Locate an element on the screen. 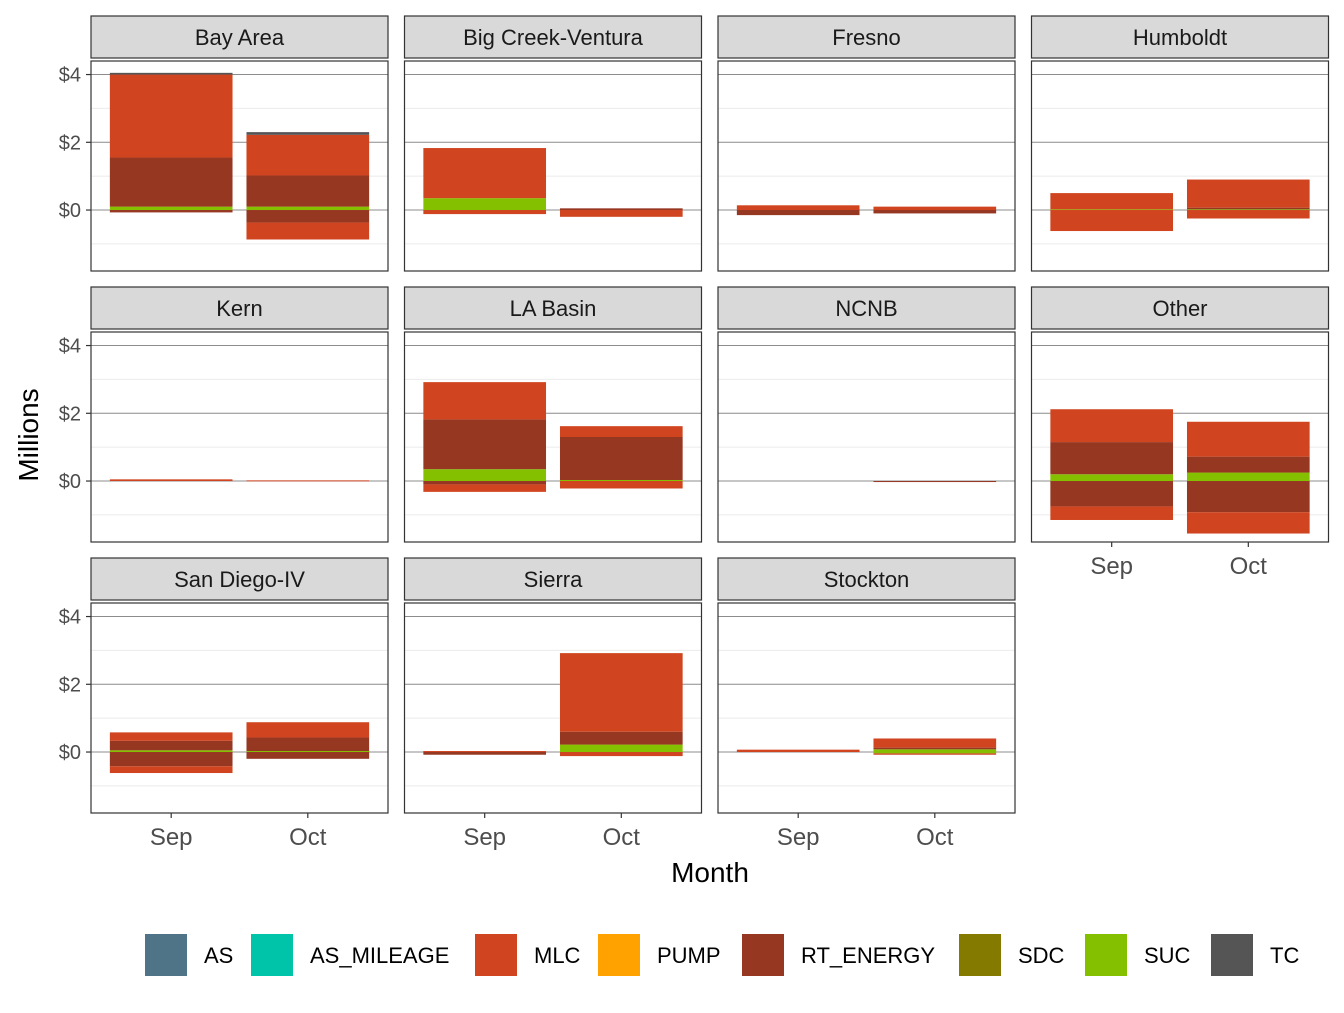 The image size is (1344, 1013). facet-panel: San Diego-IV $0 $2 $4 Sep Oct is located at coordinates (224, 704).